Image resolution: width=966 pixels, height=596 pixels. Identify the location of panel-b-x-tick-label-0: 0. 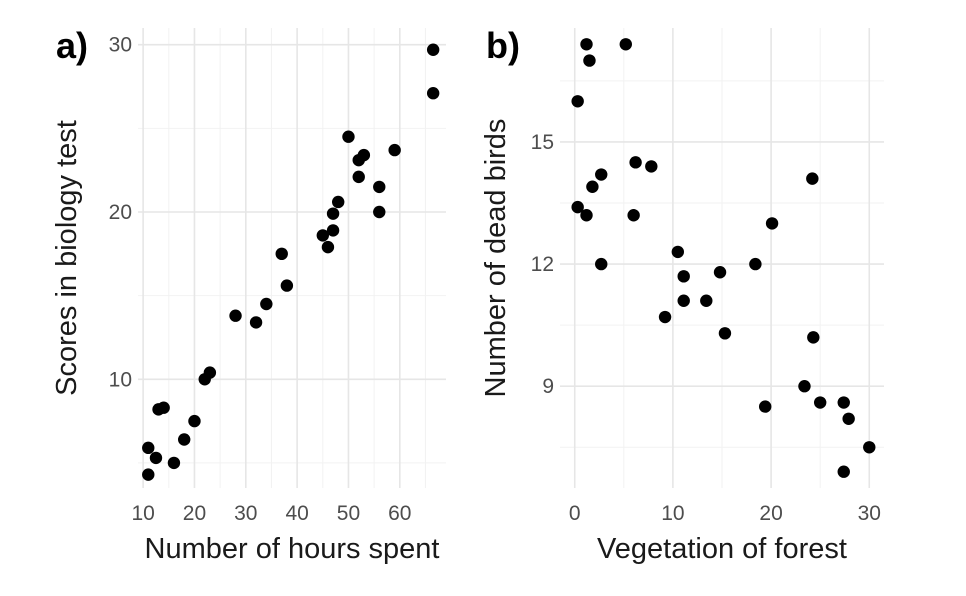
(575, 513).